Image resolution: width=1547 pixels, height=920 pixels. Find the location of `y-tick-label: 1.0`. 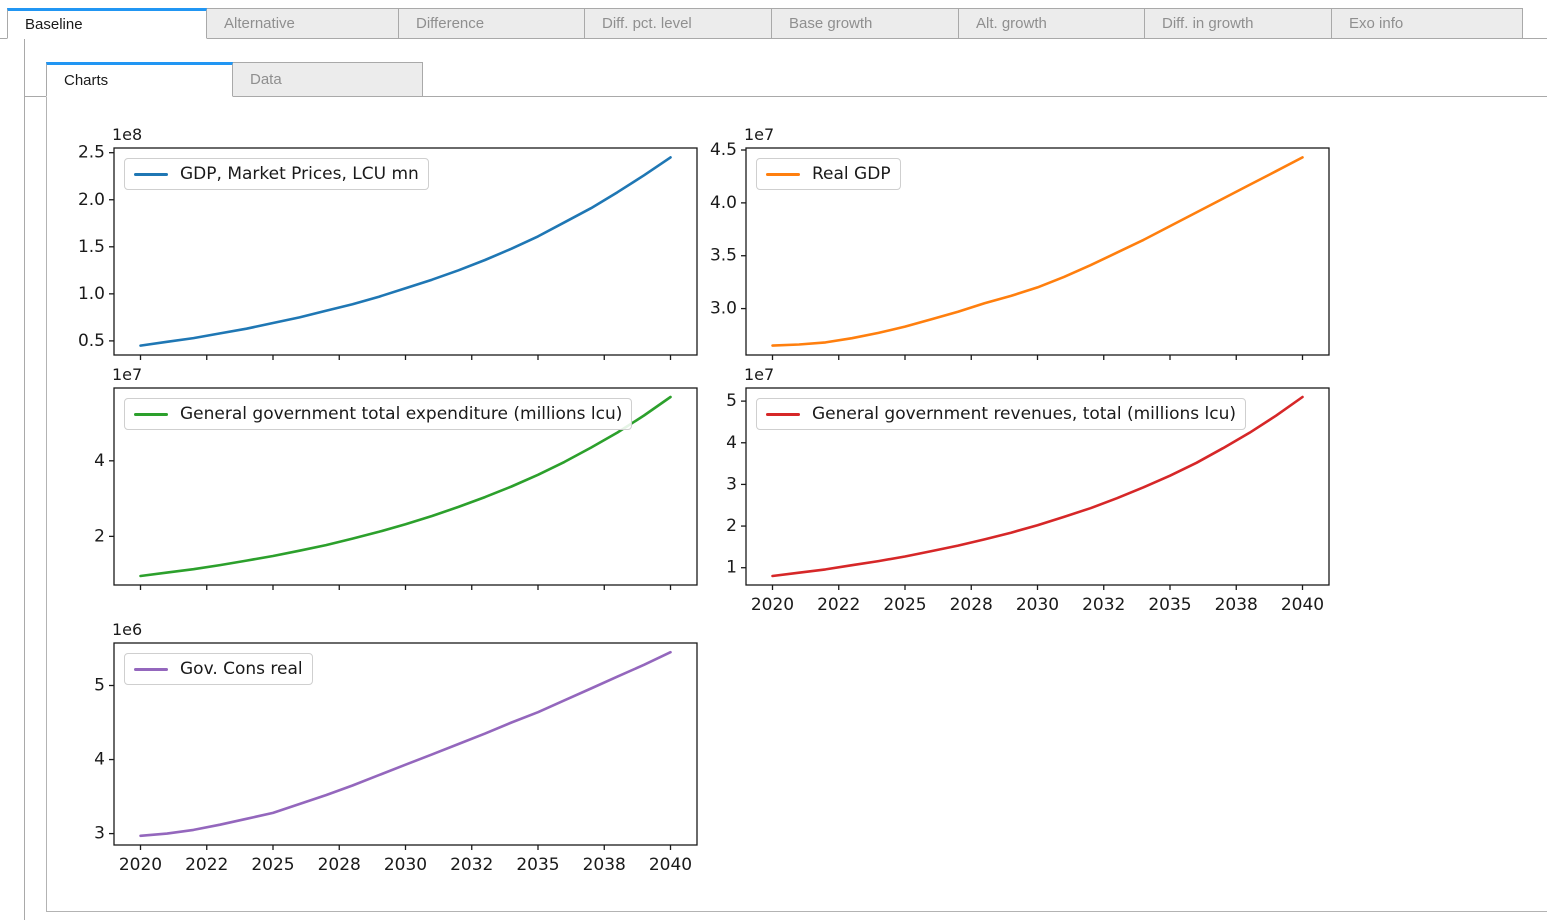

y-tick-label: 1.0 is located at coordinates (91, 294).